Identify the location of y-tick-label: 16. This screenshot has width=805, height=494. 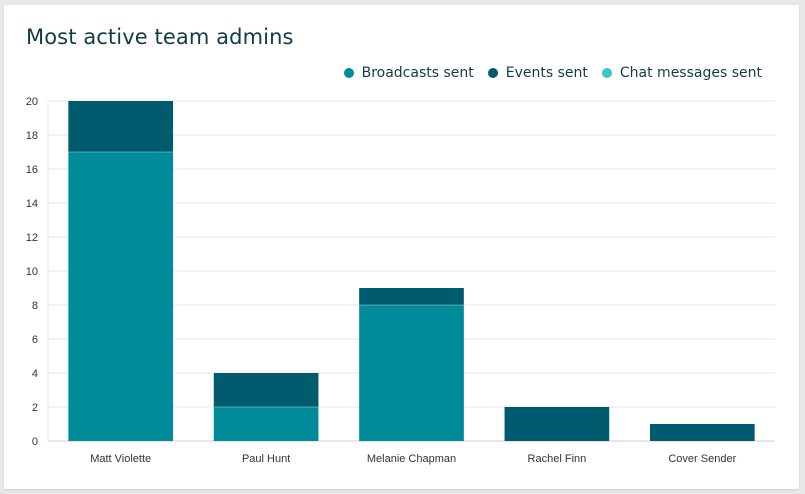
(32, 170).